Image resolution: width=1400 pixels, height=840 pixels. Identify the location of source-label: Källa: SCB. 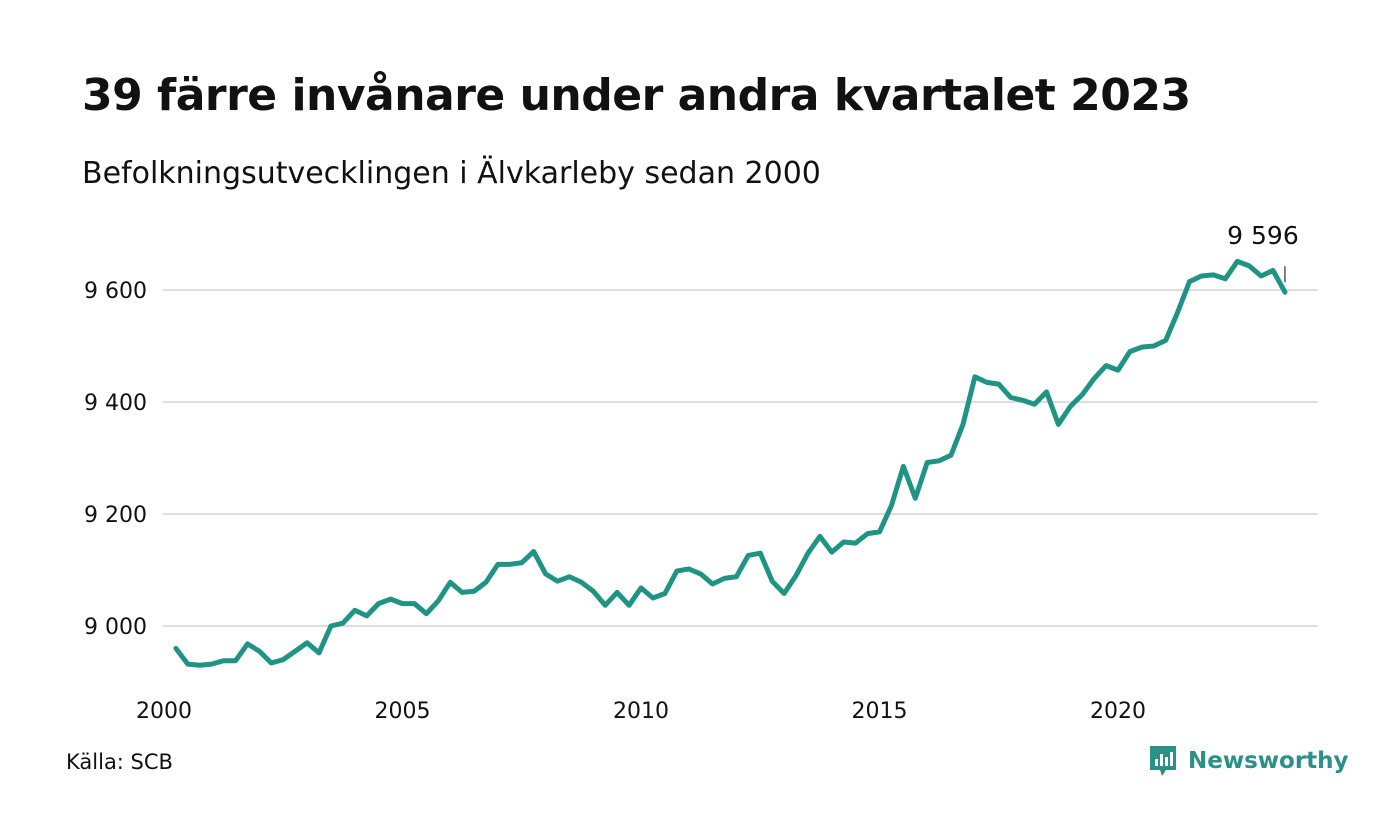
(119, 762).